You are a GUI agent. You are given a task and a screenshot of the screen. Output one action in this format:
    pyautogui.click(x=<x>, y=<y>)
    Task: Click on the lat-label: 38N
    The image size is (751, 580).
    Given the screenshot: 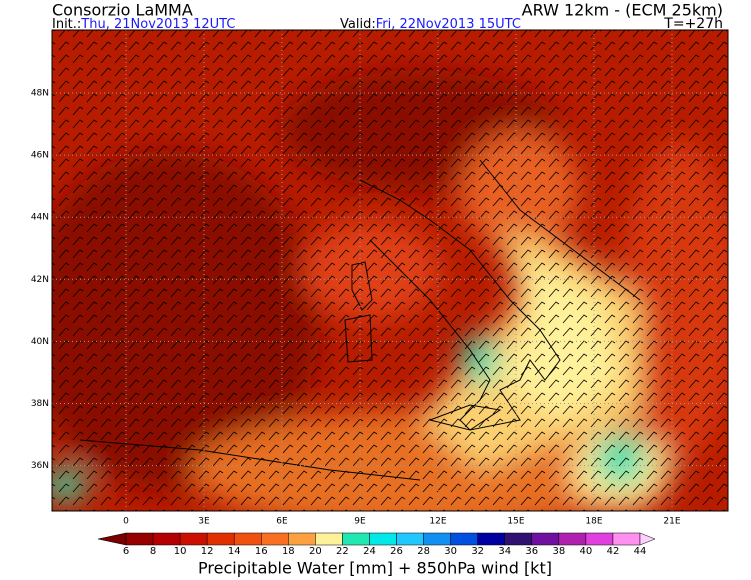 What is the action you would take?
    pyautogui.click(x=40, y=404)
    